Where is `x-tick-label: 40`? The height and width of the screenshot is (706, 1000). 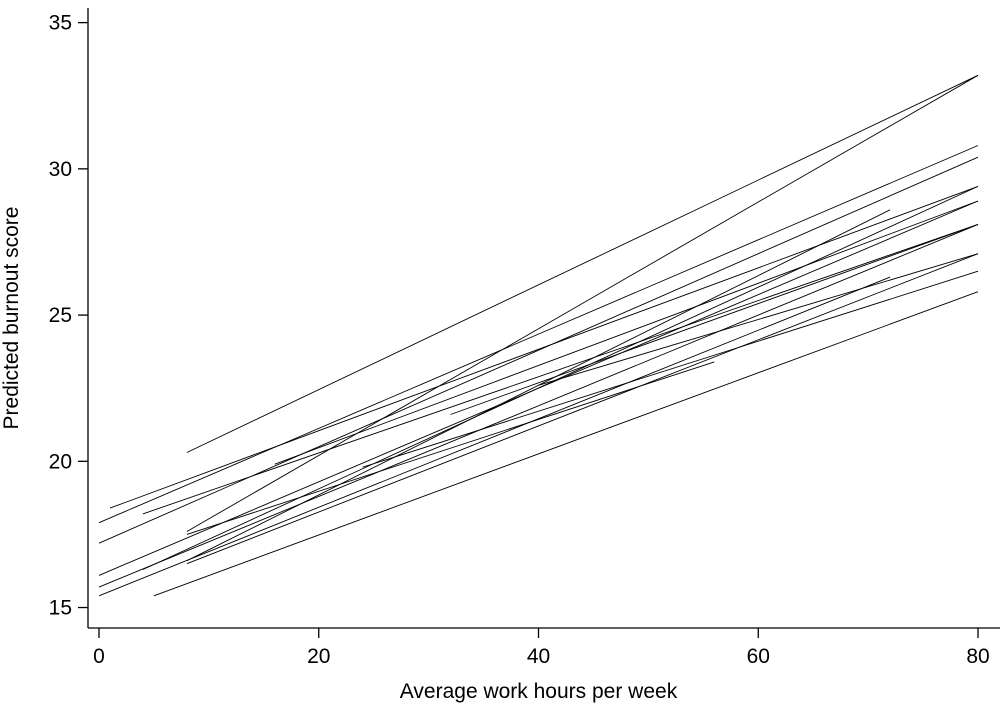
x-tick-label: 40 is located at coordinates (538, 656).